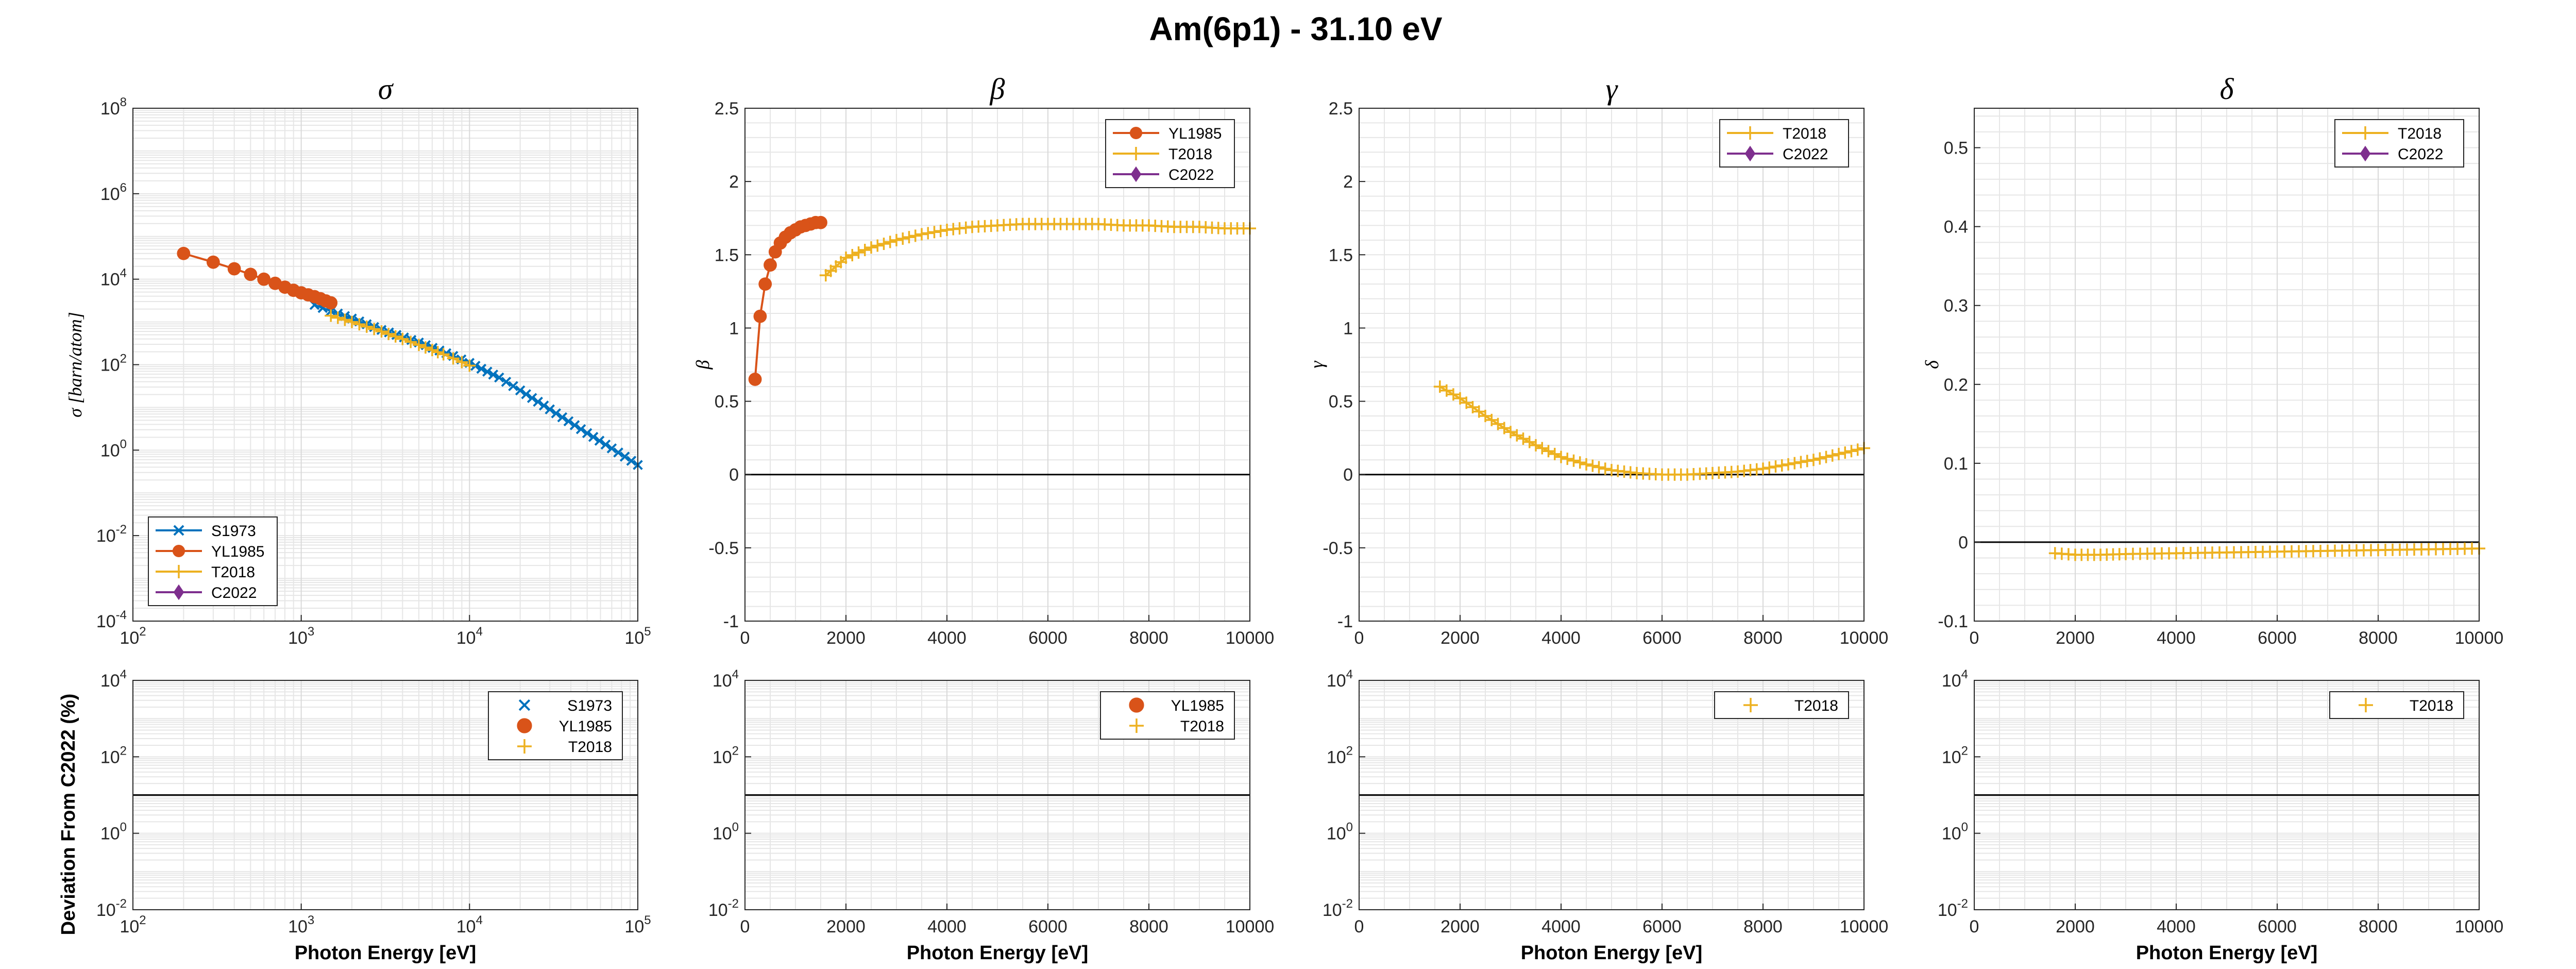 The width and height of the screenshot is (2576, 969). Describe the element at coordinates (111, 619) in the screenshot. I see `y-tick-label: 10⁻⁴` at that location.